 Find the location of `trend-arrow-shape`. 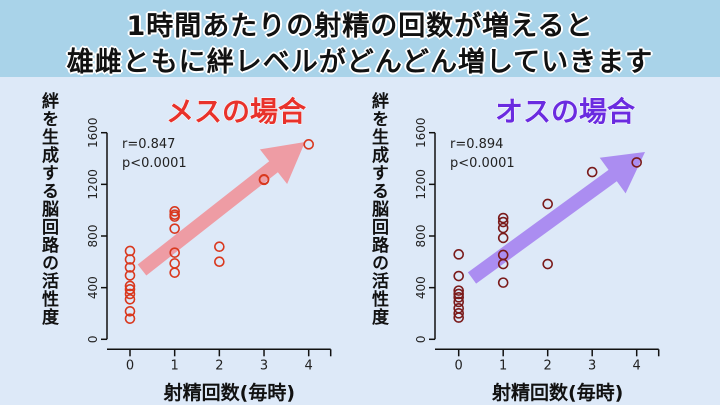

trend-arrow-shape is located at coordinates (556, 218).